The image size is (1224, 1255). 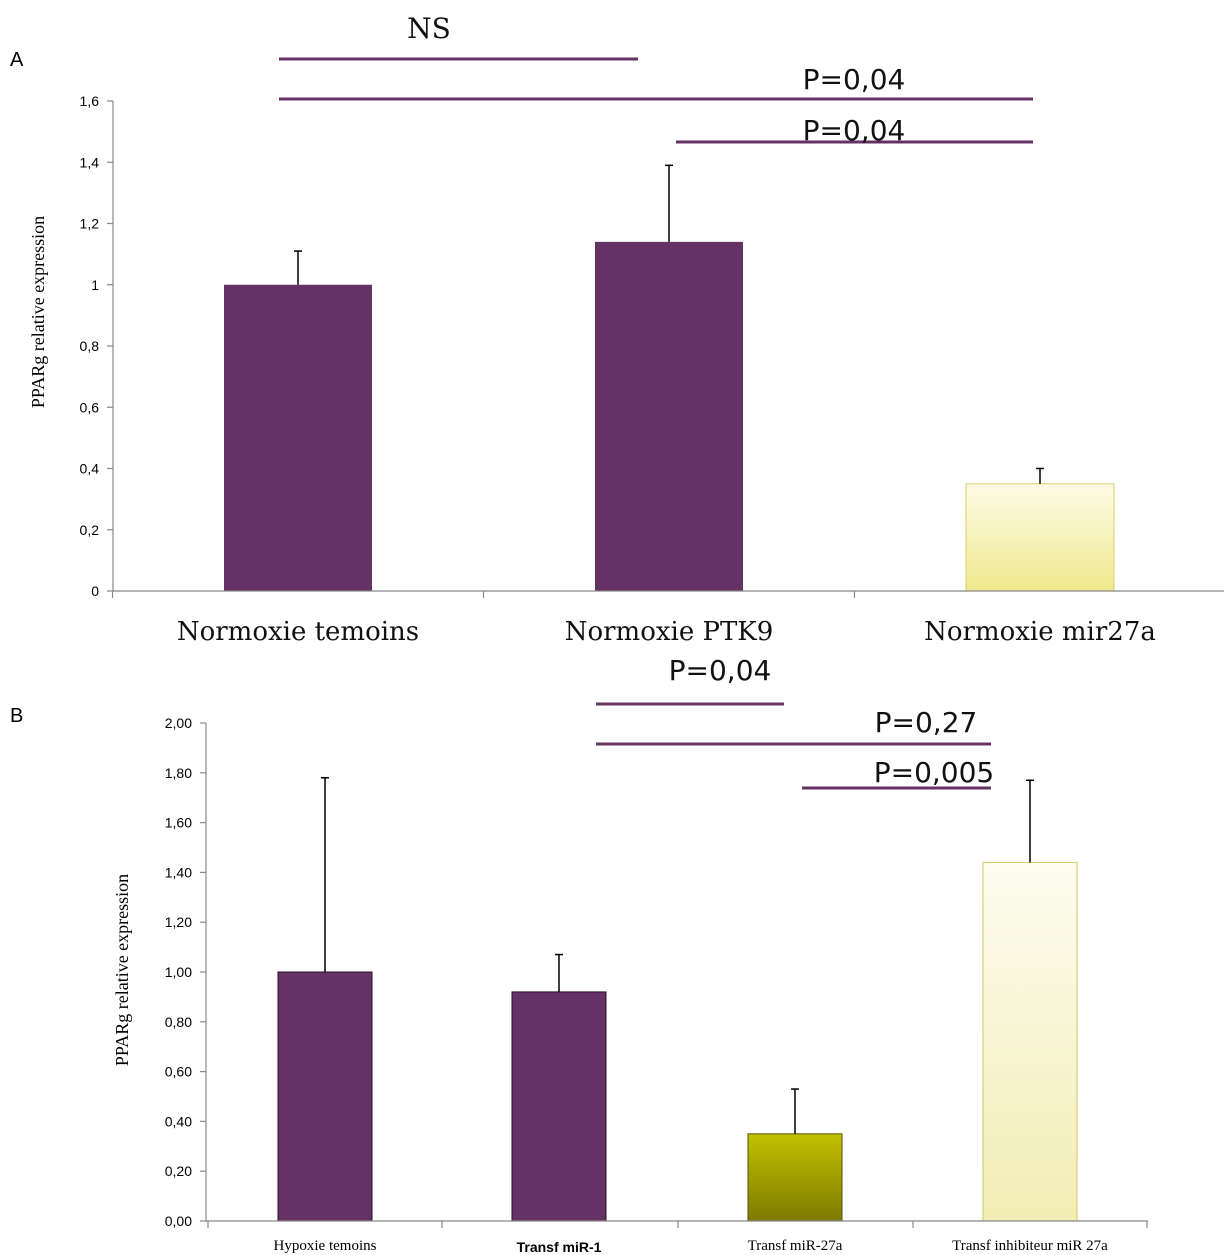 I want to click on category-label: Normoxie mir27a, so click(x=1040, y=632).